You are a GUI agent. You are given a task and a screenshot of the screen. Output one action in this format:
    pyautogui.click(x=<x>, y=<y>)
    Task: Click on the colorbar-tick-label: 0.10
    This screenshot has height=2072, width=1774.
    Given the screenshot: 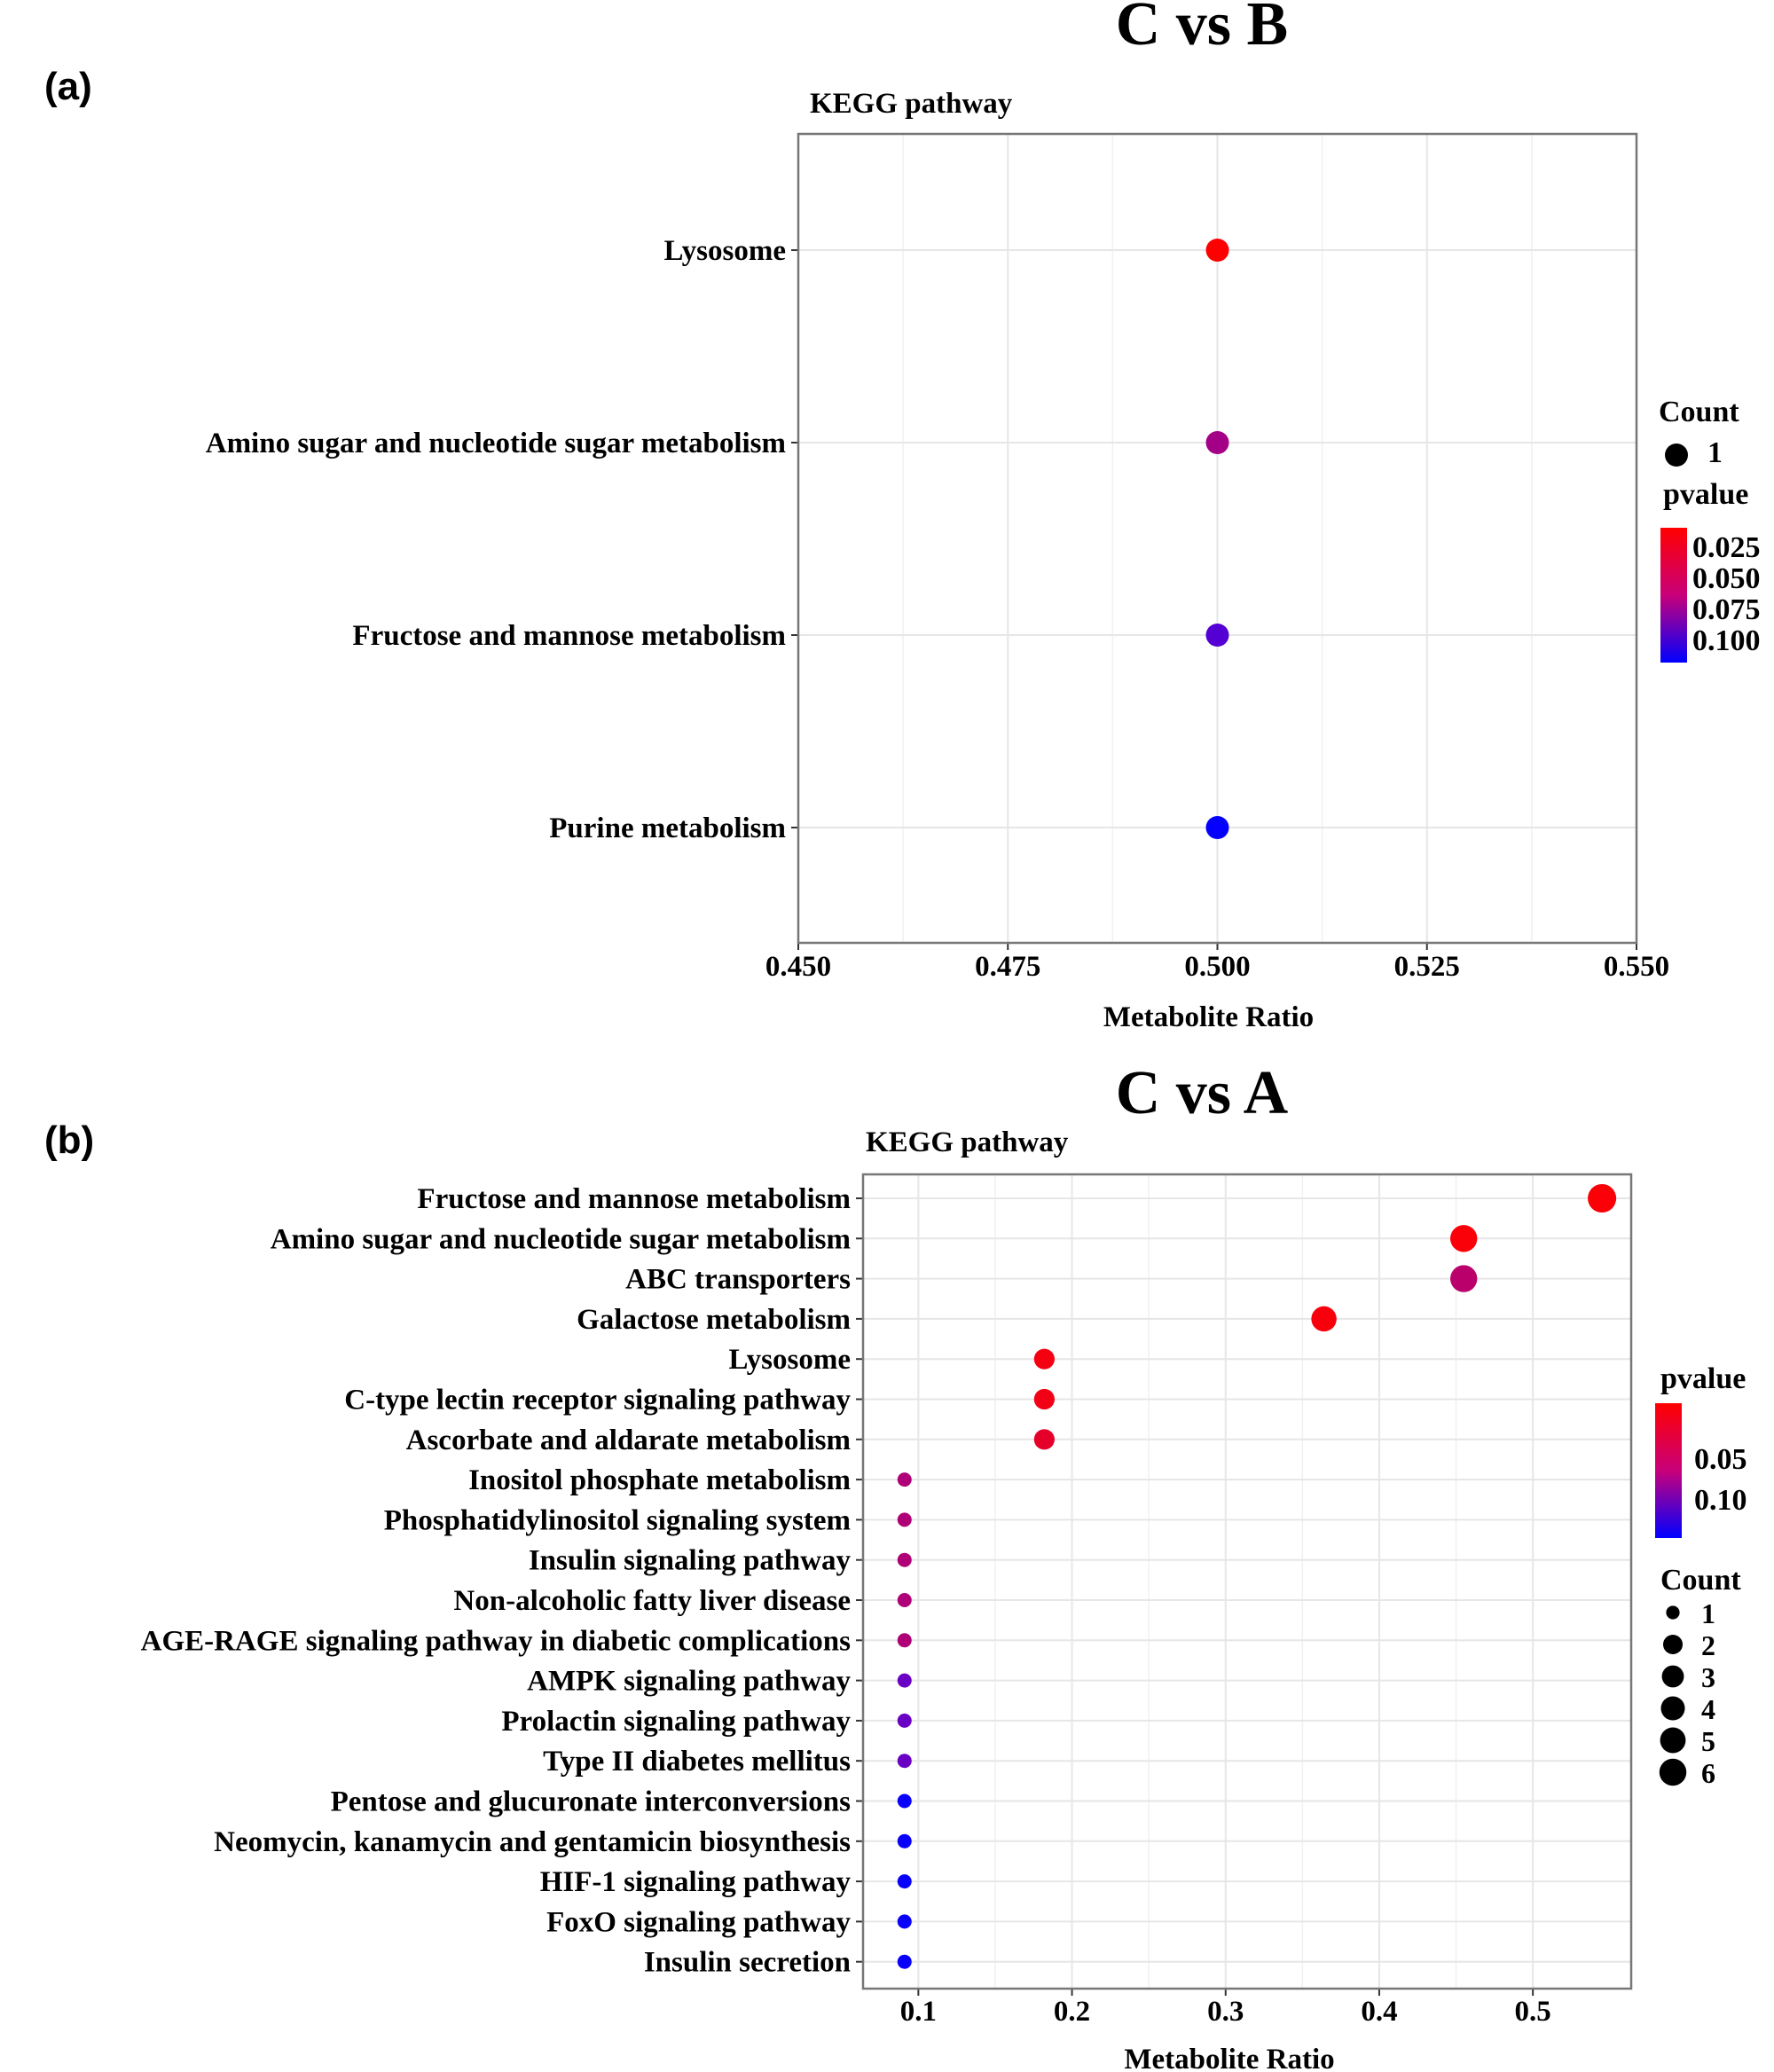 What is the action you would take?
    pyautogui.click(x=1720, y=1500)
    